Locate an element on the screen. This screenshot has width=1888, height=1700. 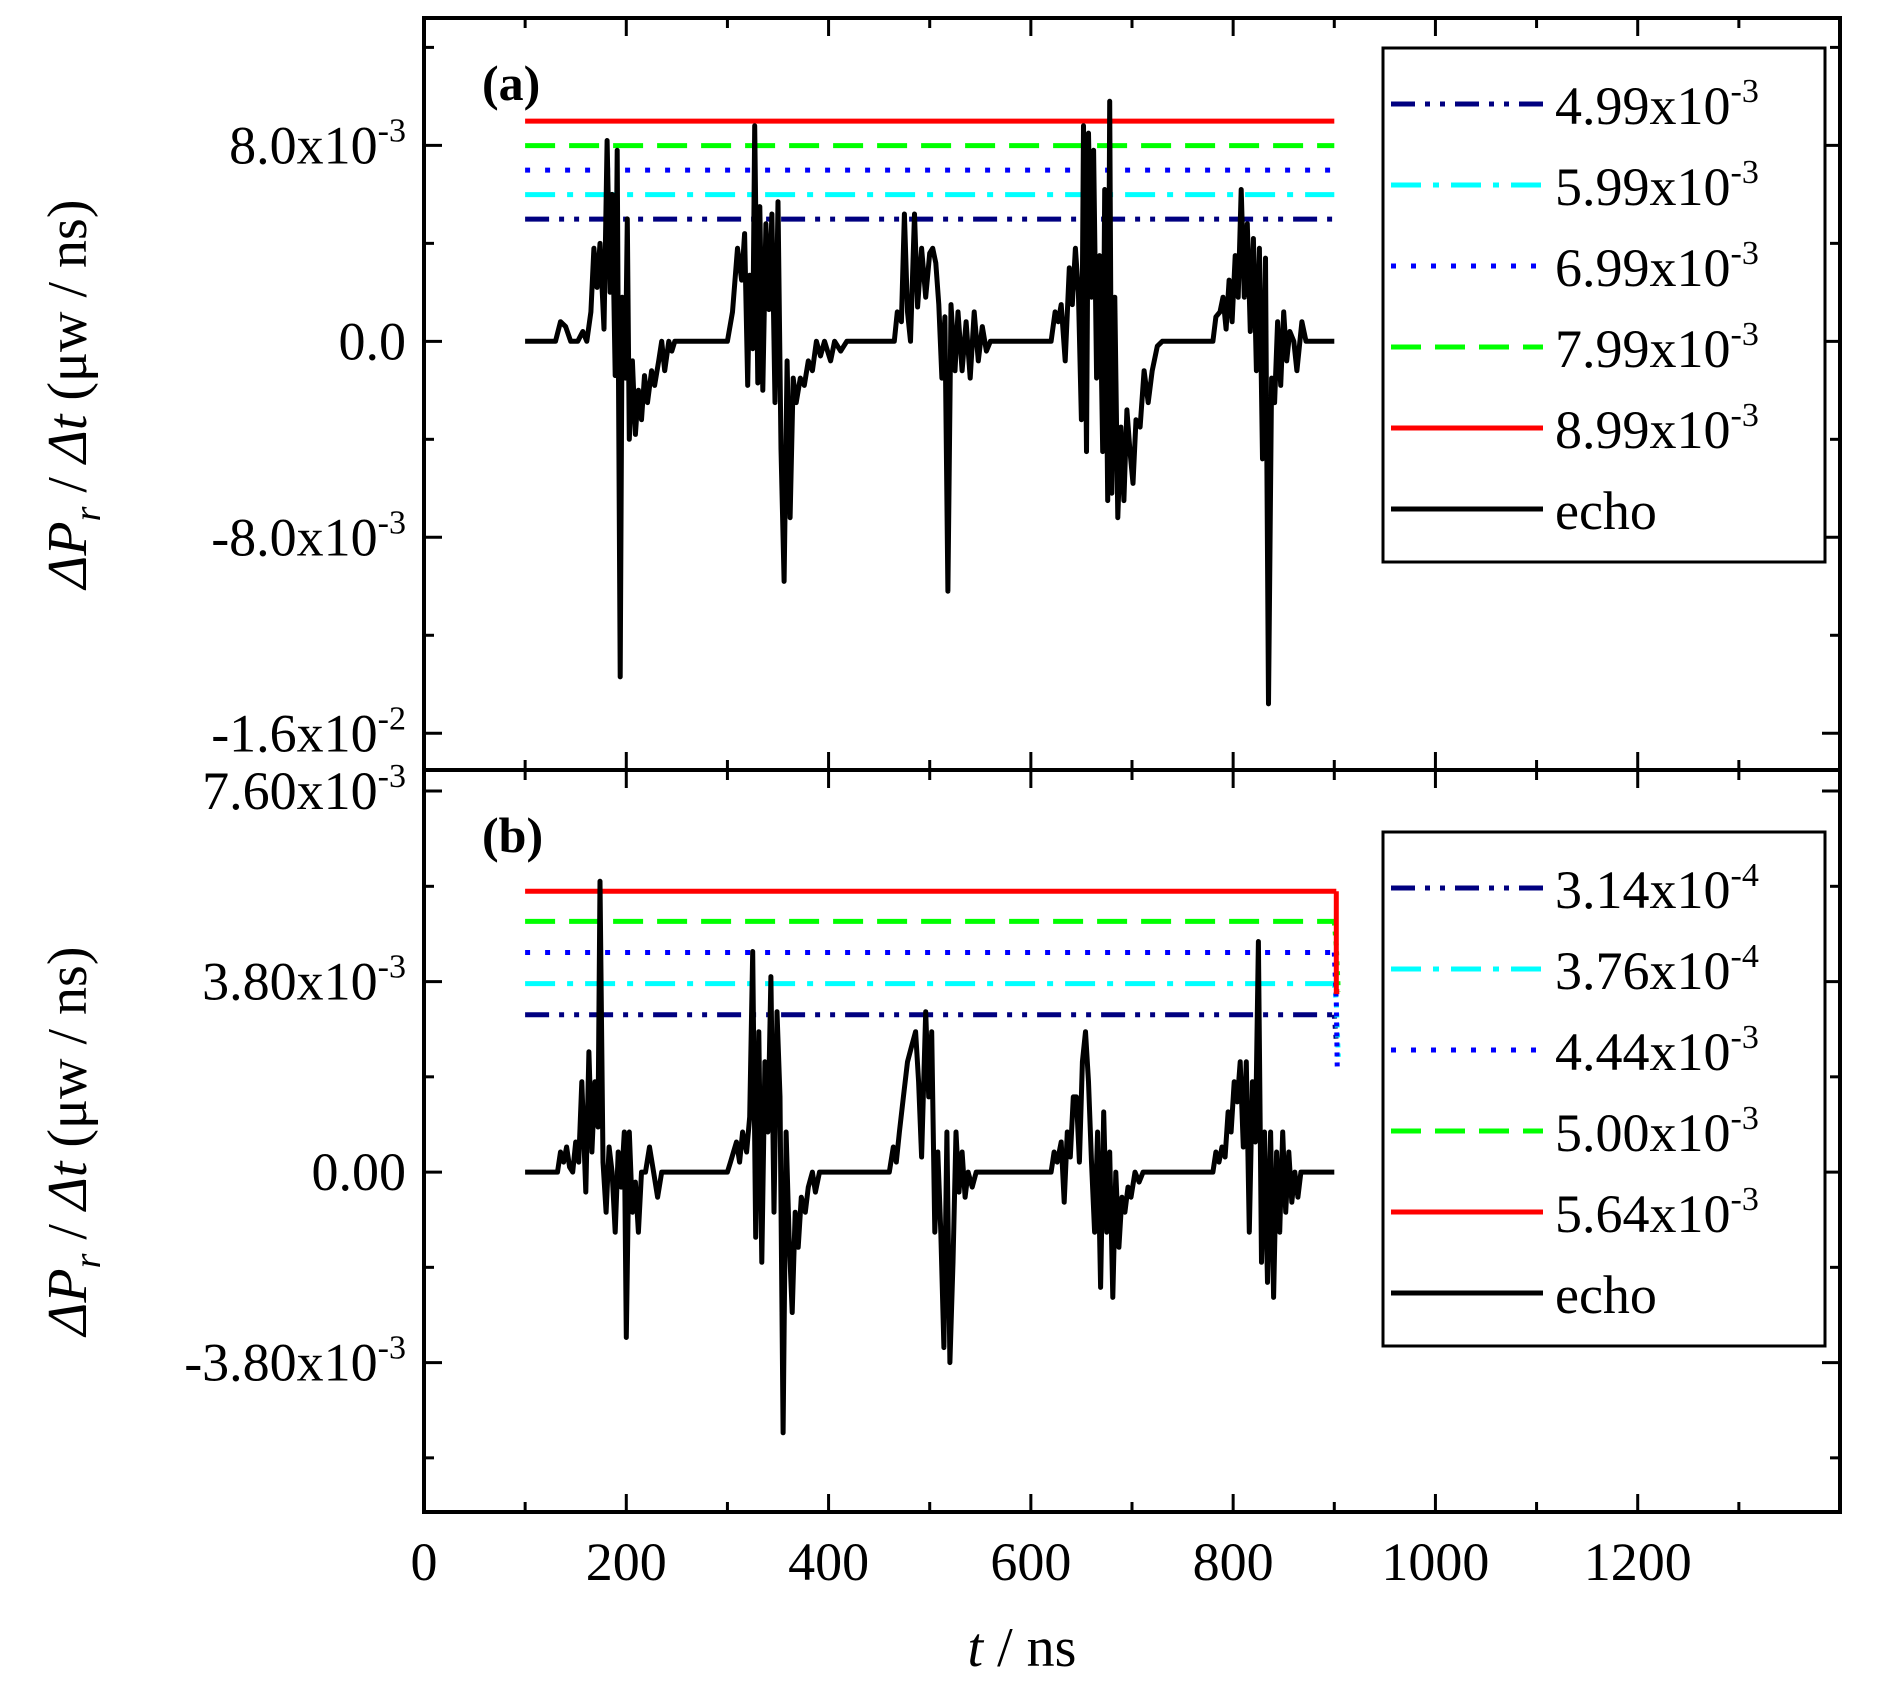
x-tick-label: 0 is located at coordinates (424, 1562).